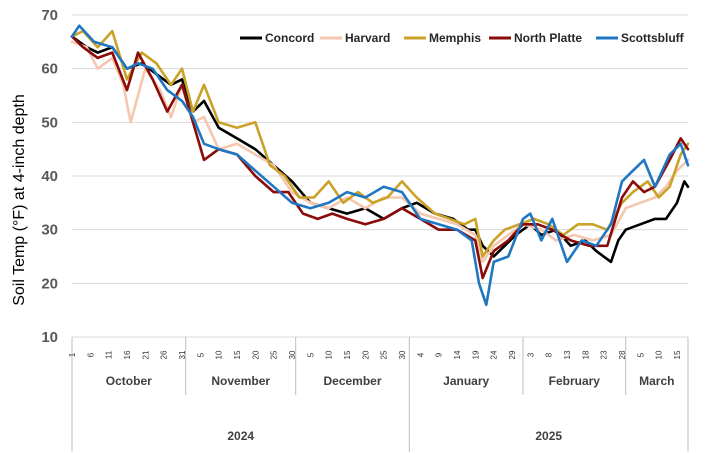  What do you see at coordinates (439, 354) in the screenshot?
I see `x-day-tick: 9` at bounding box center [439, 354].